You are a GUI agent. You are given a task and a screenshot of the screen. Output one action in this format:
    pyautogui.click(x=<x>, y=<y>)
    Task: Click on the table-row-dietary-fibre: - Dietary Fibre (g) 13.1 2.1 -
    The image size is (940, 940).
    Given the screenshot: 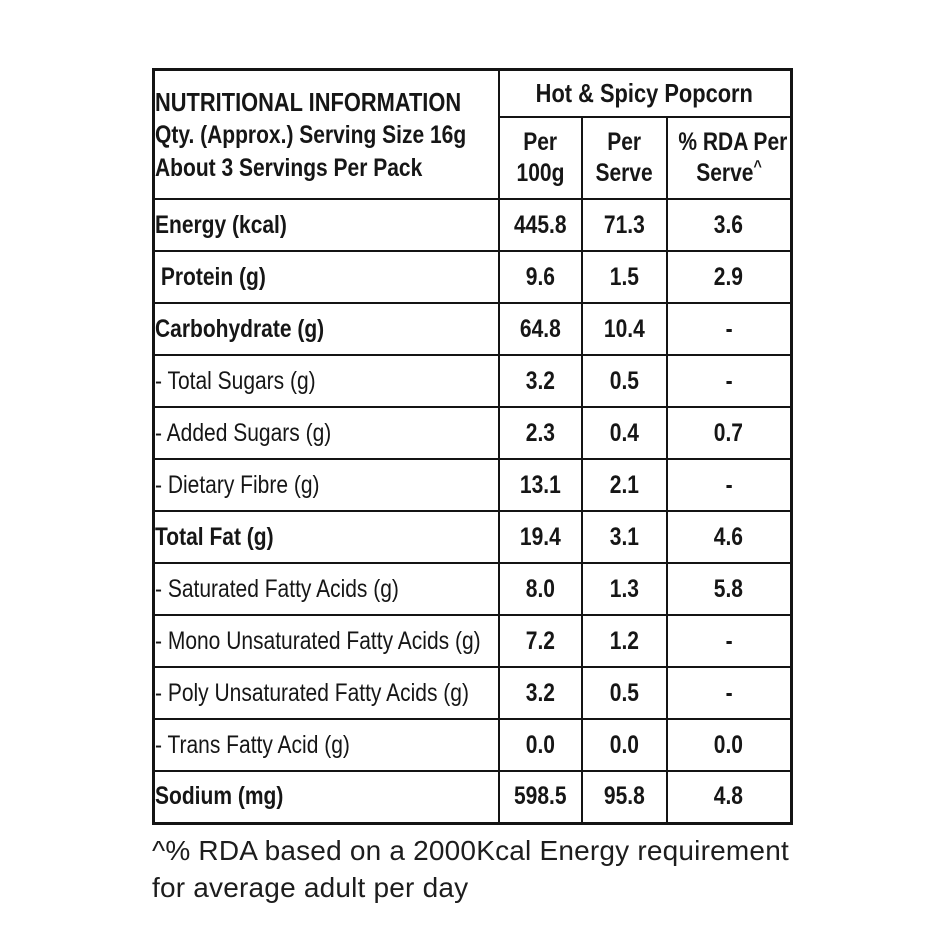 What is the action you would take?
    pyautogui.click(x=472, y=485)
    